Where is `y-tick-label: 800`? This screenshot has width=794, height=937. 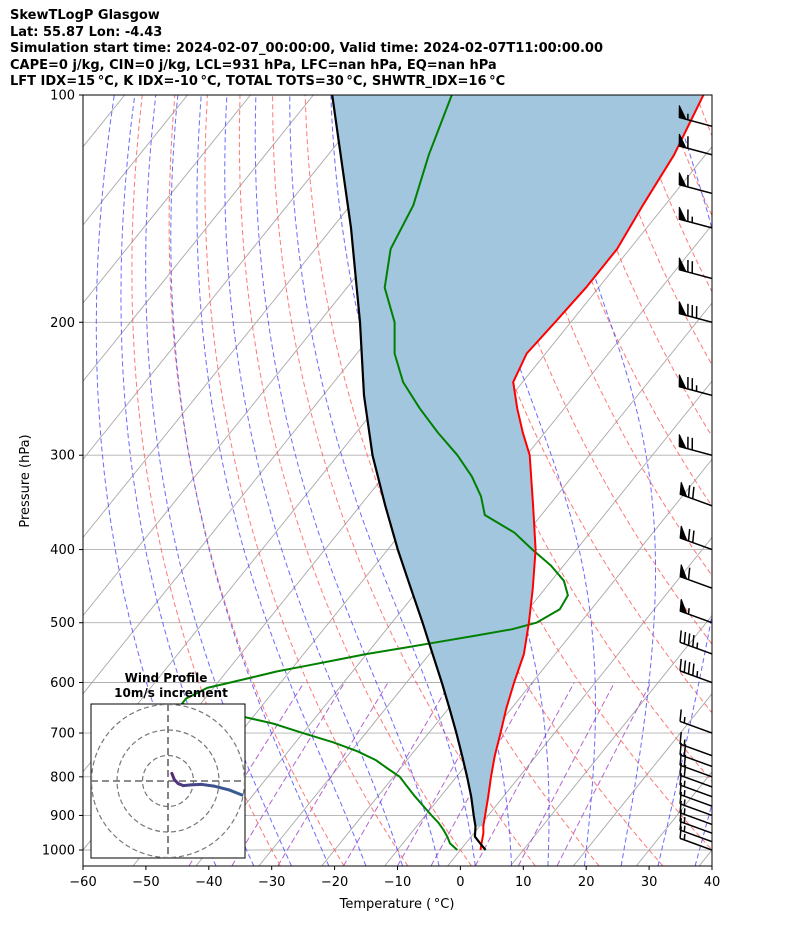
y-tick-label: 800 is located at coordinates (62, 777).